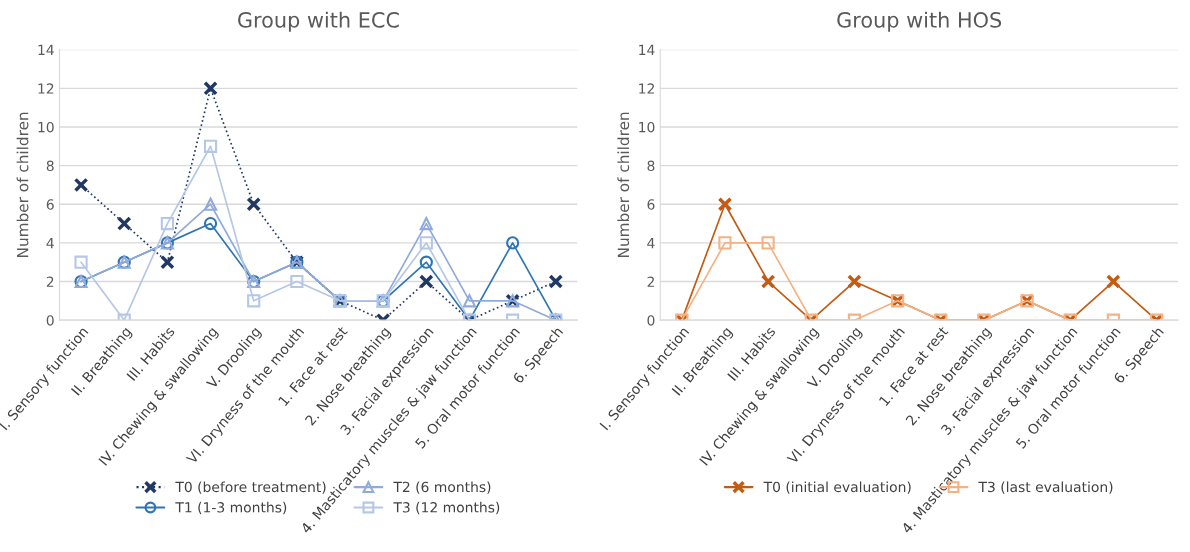 The height and width of the screenshot is (552, 1190). What do you see at coordinates (231, 508) in the screenshot?
I see `legend-label: T1 (1-3 months)` at bounding box center [231, 508].